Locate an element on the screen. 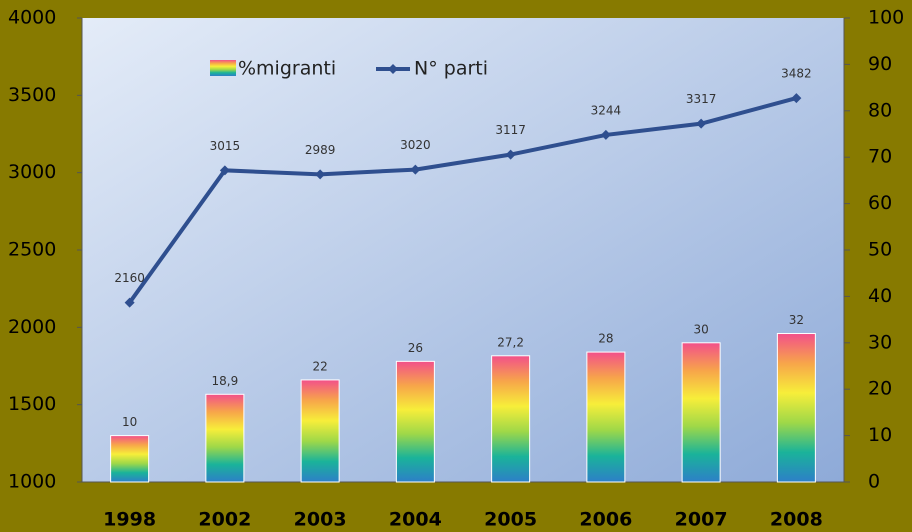 Image resolution: width=912 pixels, height=532 pixels. x-tick-label: 2002 is located at coordinates (224, 520).